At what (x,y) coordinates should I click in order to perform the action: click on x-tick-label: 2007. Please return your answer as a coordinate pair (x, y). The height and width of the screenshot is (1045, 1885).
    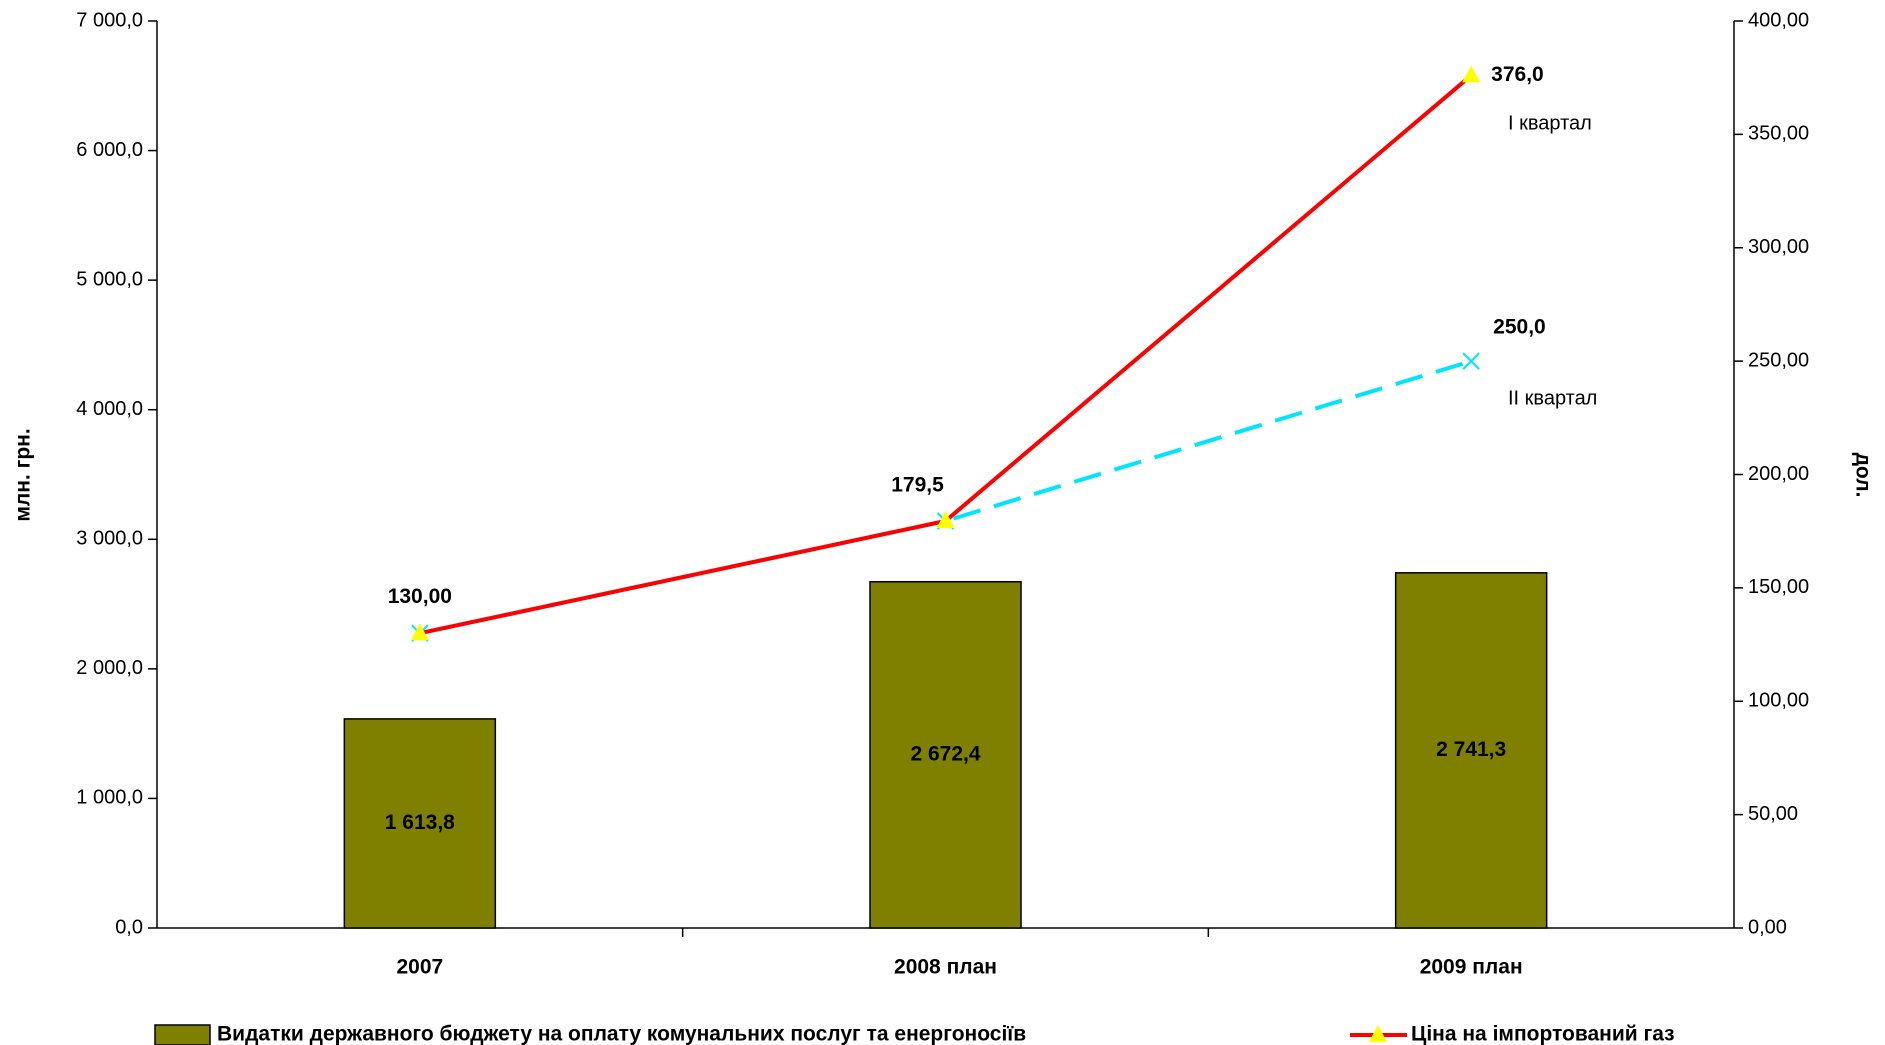
    Looking at the image, I should click on (419, 967).